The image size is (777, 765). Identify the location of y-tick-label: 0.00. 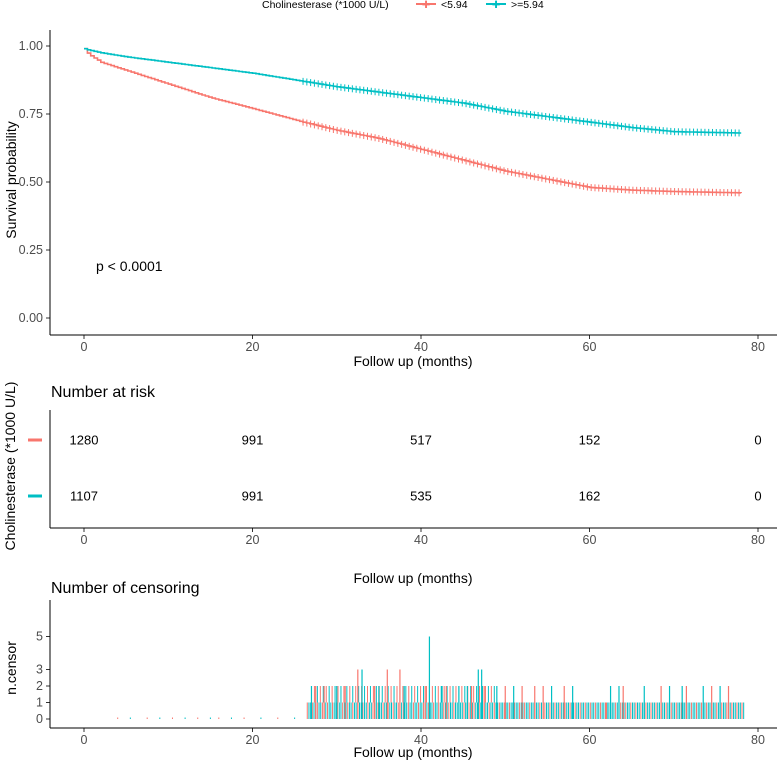
(31, 318).